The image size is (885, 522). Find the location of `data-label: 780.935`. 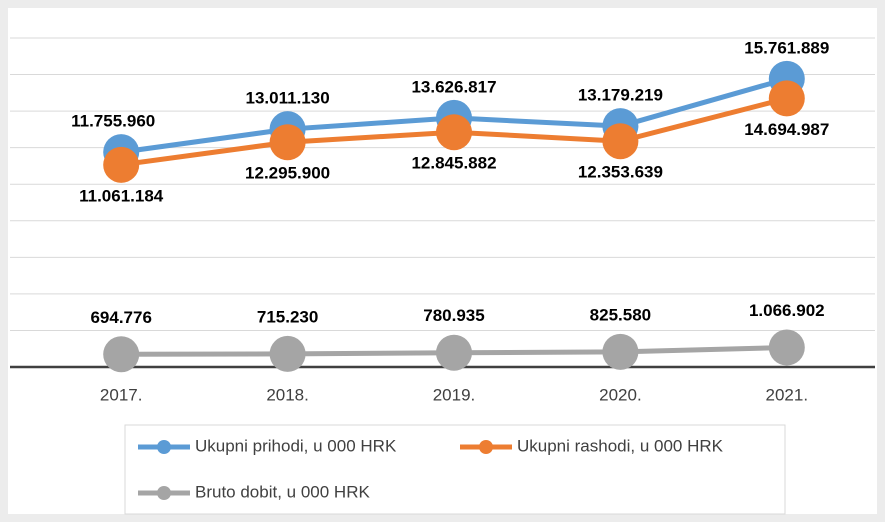

data-label: 780.935 is located at coordinates (453, 315).